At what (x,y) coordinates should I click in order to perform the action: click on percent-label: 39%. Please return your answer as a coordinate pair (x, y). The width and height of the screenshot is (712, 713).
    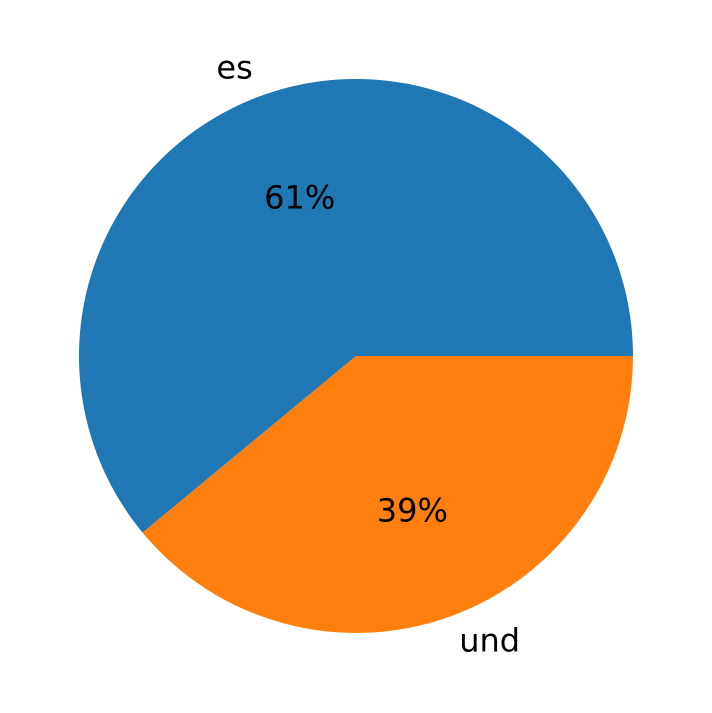
    Looking at the image, I should click on (412, 510).